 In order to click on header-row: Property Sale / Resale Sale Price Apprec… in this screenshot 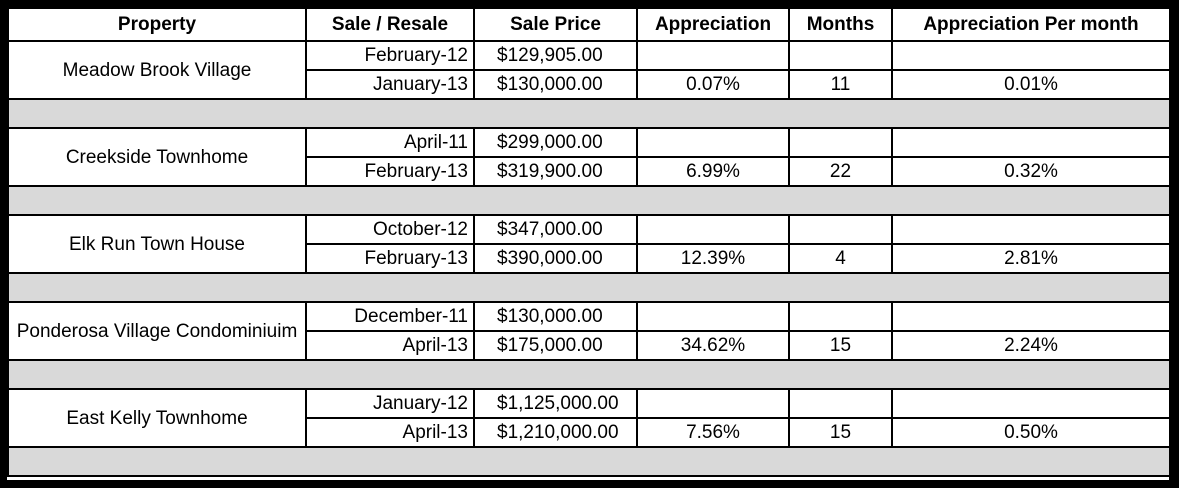, I will do `click(589, 24)`.